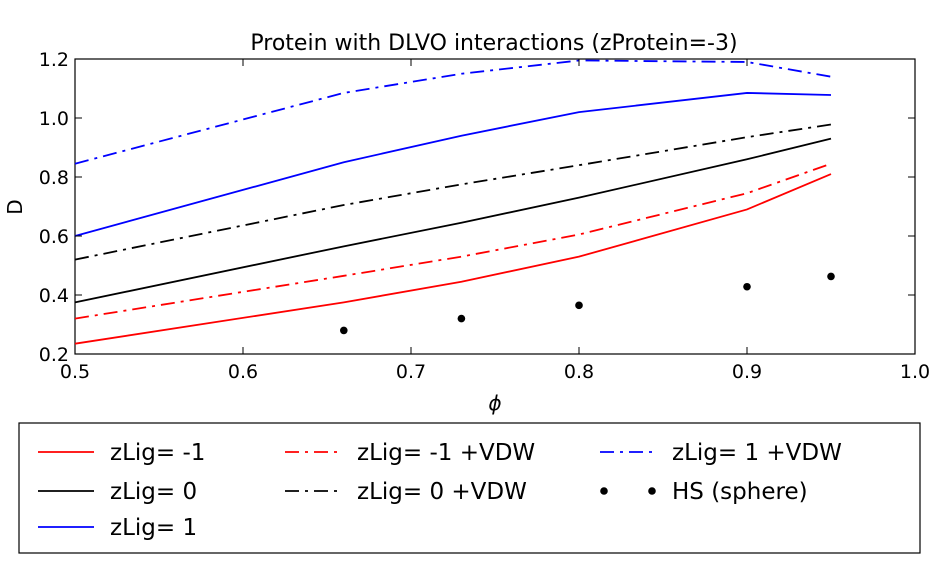  What do you see at coordinates (153, 528) in the screenshot?
I see `legend-label: zLig= 1` at bounding box center [153, 528].